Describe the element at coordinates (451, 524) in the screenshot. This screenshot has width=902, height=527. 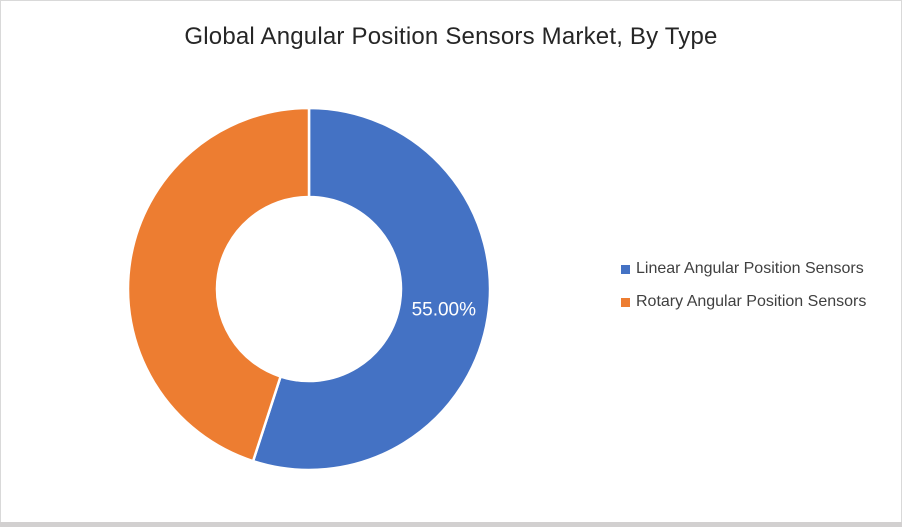
I see `window-edge` at that location.